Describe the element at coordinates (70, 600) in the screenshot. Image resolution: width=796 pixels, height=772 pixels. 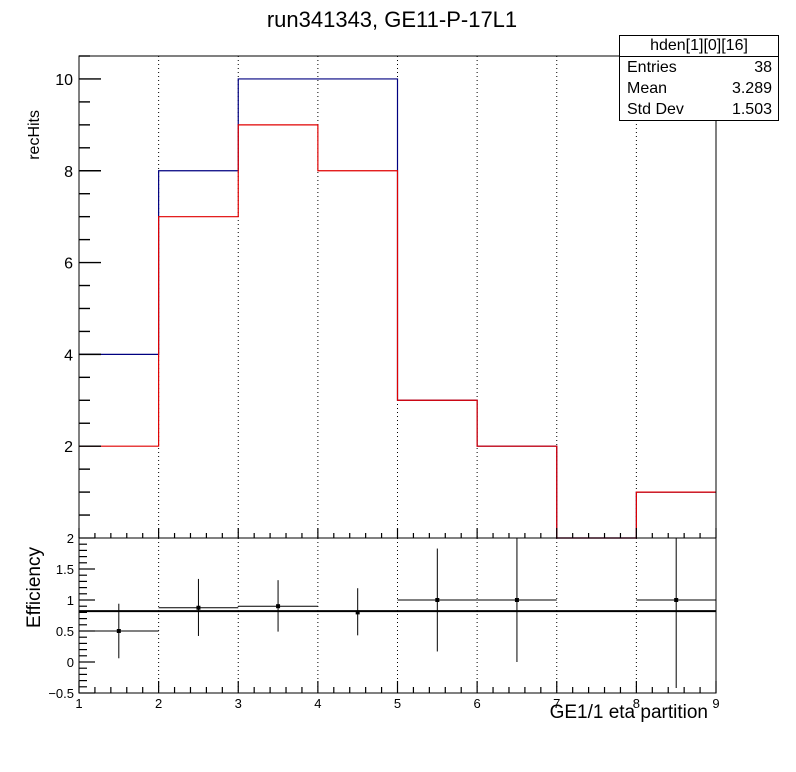
I see `bottom-y-tick-label: 1` at that location.